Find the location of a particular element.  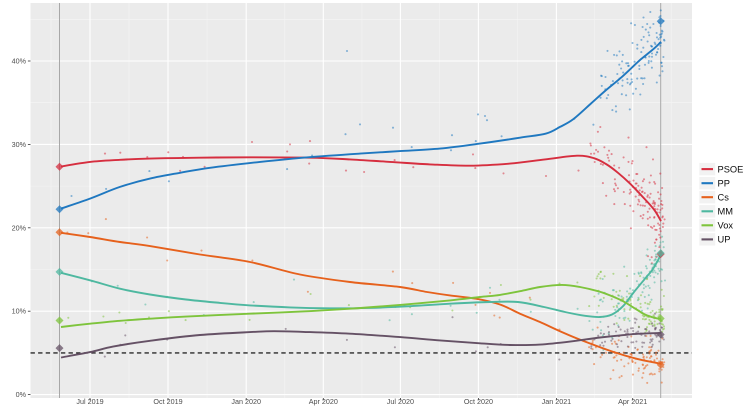

svg-text: Jan 2021 is located at coordinates (557, 401).